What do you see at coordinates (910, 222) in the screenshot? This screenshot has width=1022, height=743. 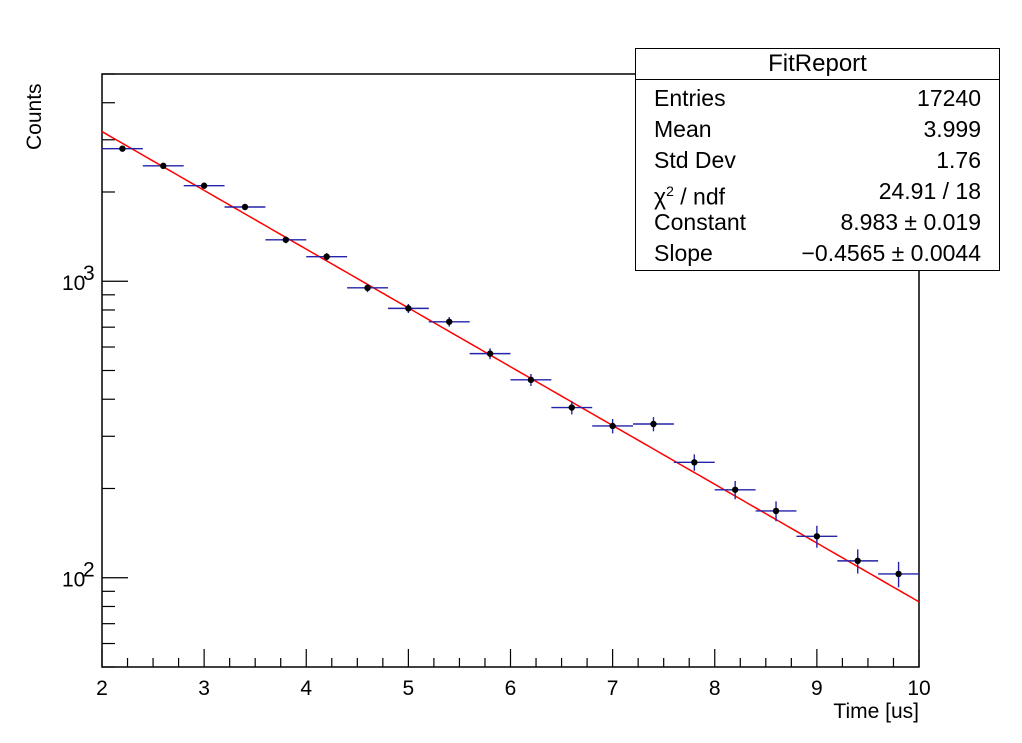 I see `stats-value: 8.983 ± 0.019` at bounding box center [910, 222].